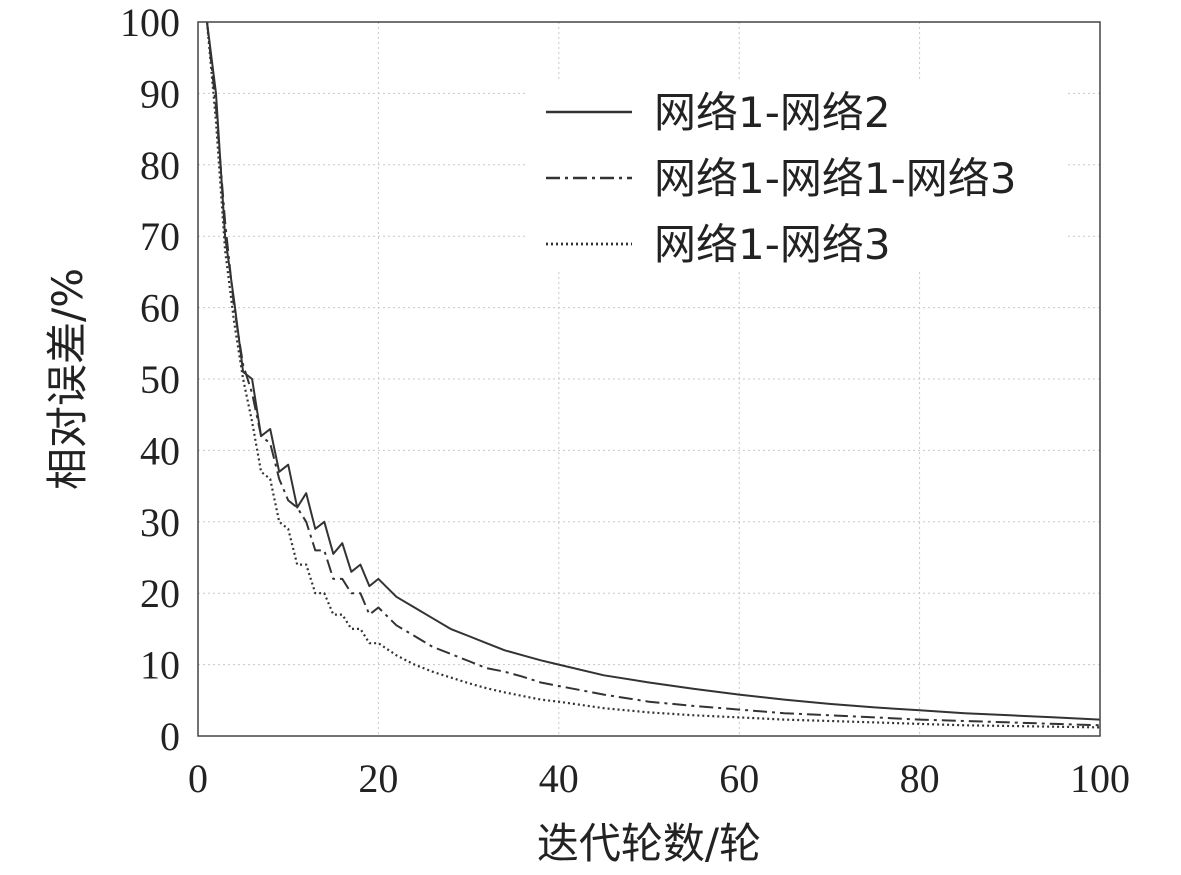  I want to click on y-tick-label: 30, so click(160, 522).